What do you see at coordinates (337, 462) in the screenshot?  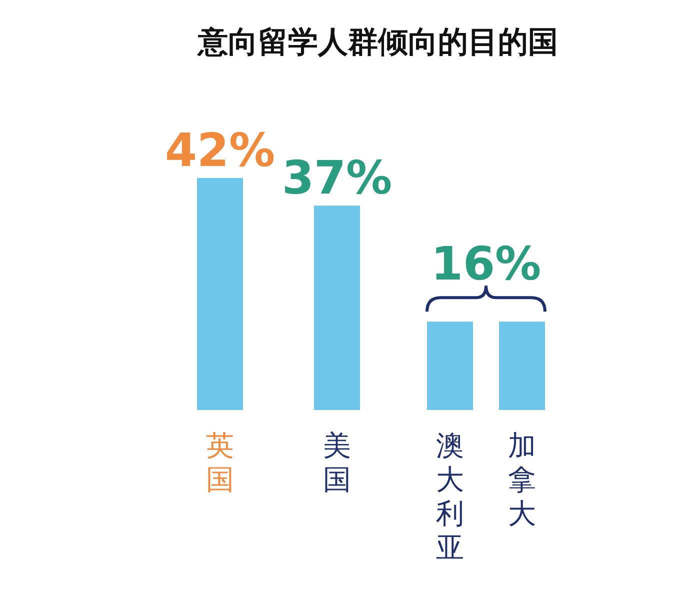 I see `x-tick-label: 美国` at bounding box center [337, 462].